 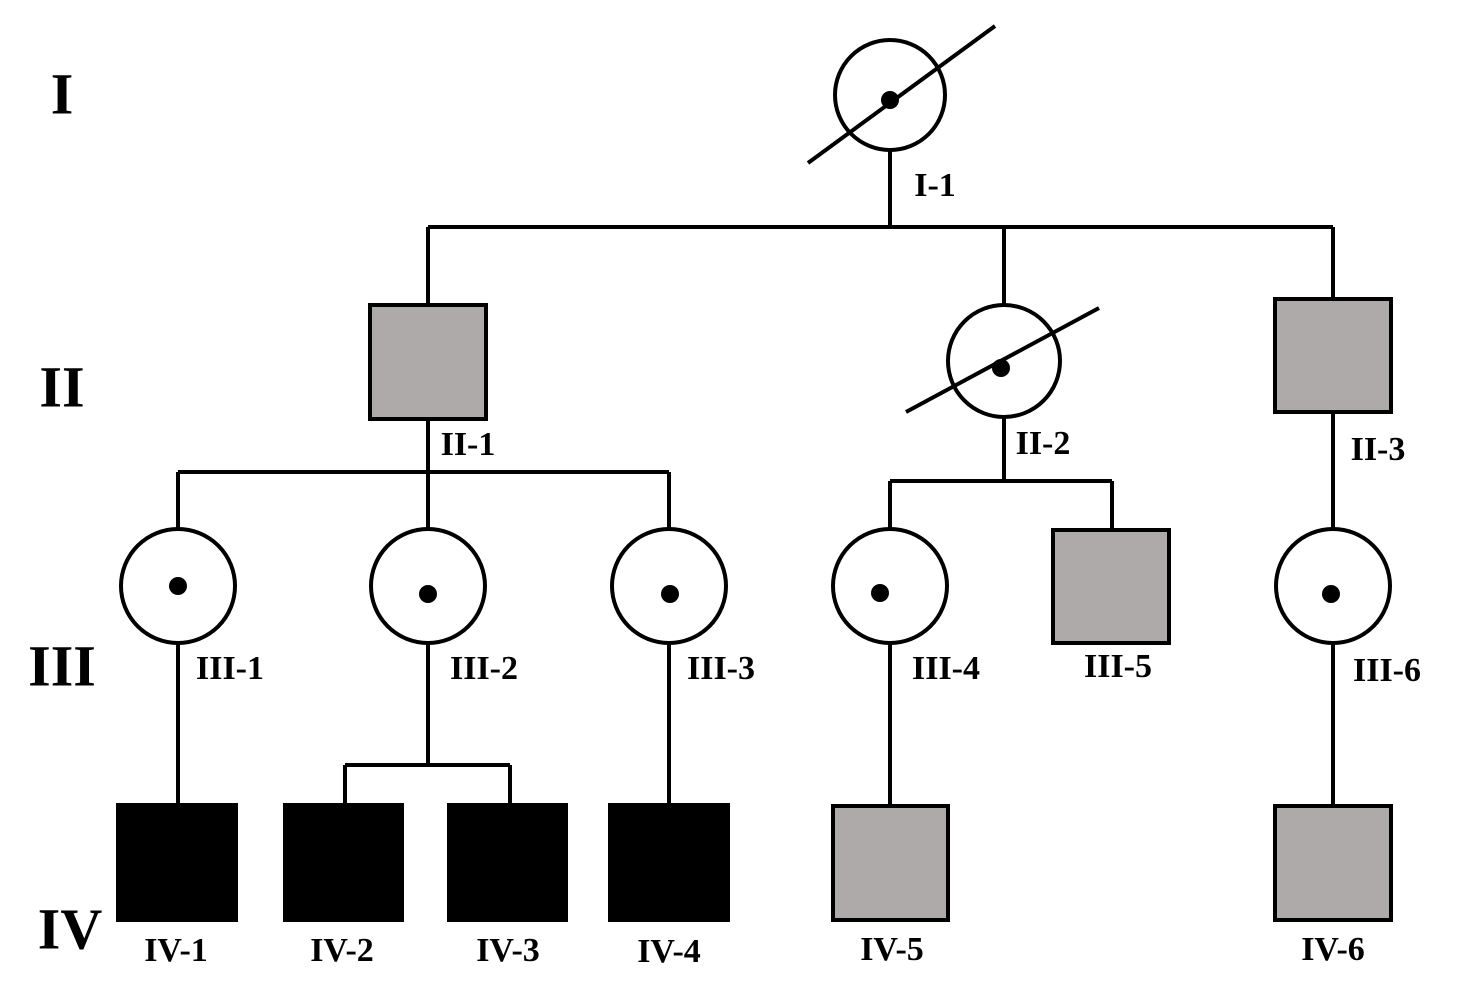 I want to click on individual-label: IV-3, so click(x=508, y=950).